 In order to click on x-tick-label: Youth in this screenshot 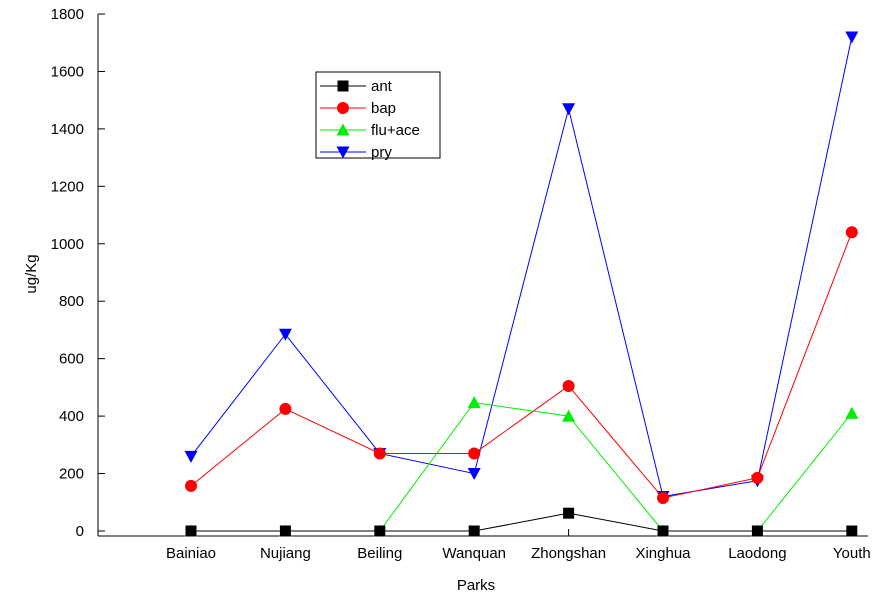, I will do `click(852, 553)`.